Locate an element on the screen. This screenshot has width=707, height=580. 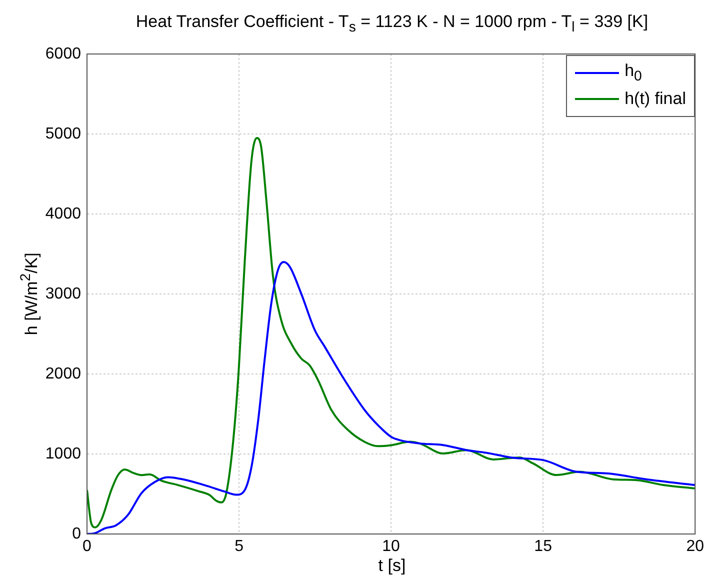
y-tick-label: 2000 is located at coordinates (63, 373).